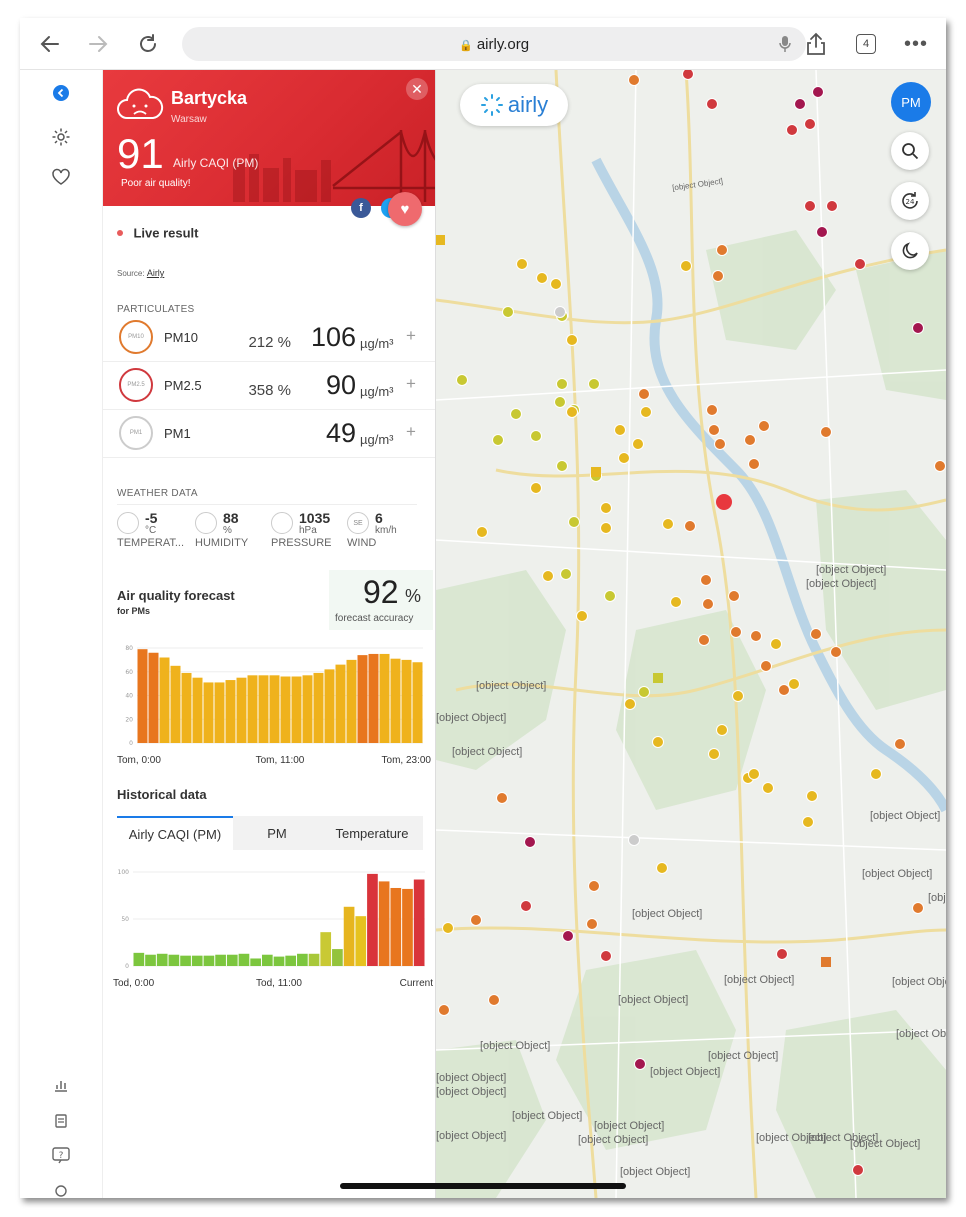 The width and height of the screenshot is (966, 1217). What do you see at coordinates (148, 44) in the screenshot?
I see `reload-button` at bounding box center [148, 44].